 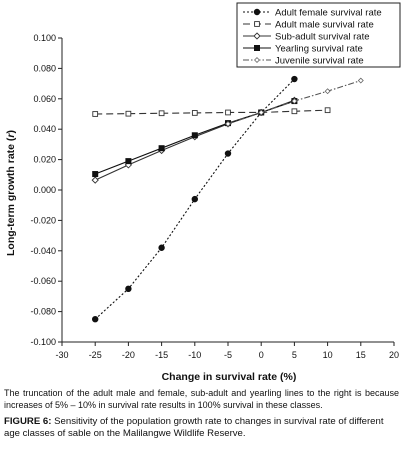 I want to click on legend-label: Juvenile survival rate, so click(x=319, y=60).